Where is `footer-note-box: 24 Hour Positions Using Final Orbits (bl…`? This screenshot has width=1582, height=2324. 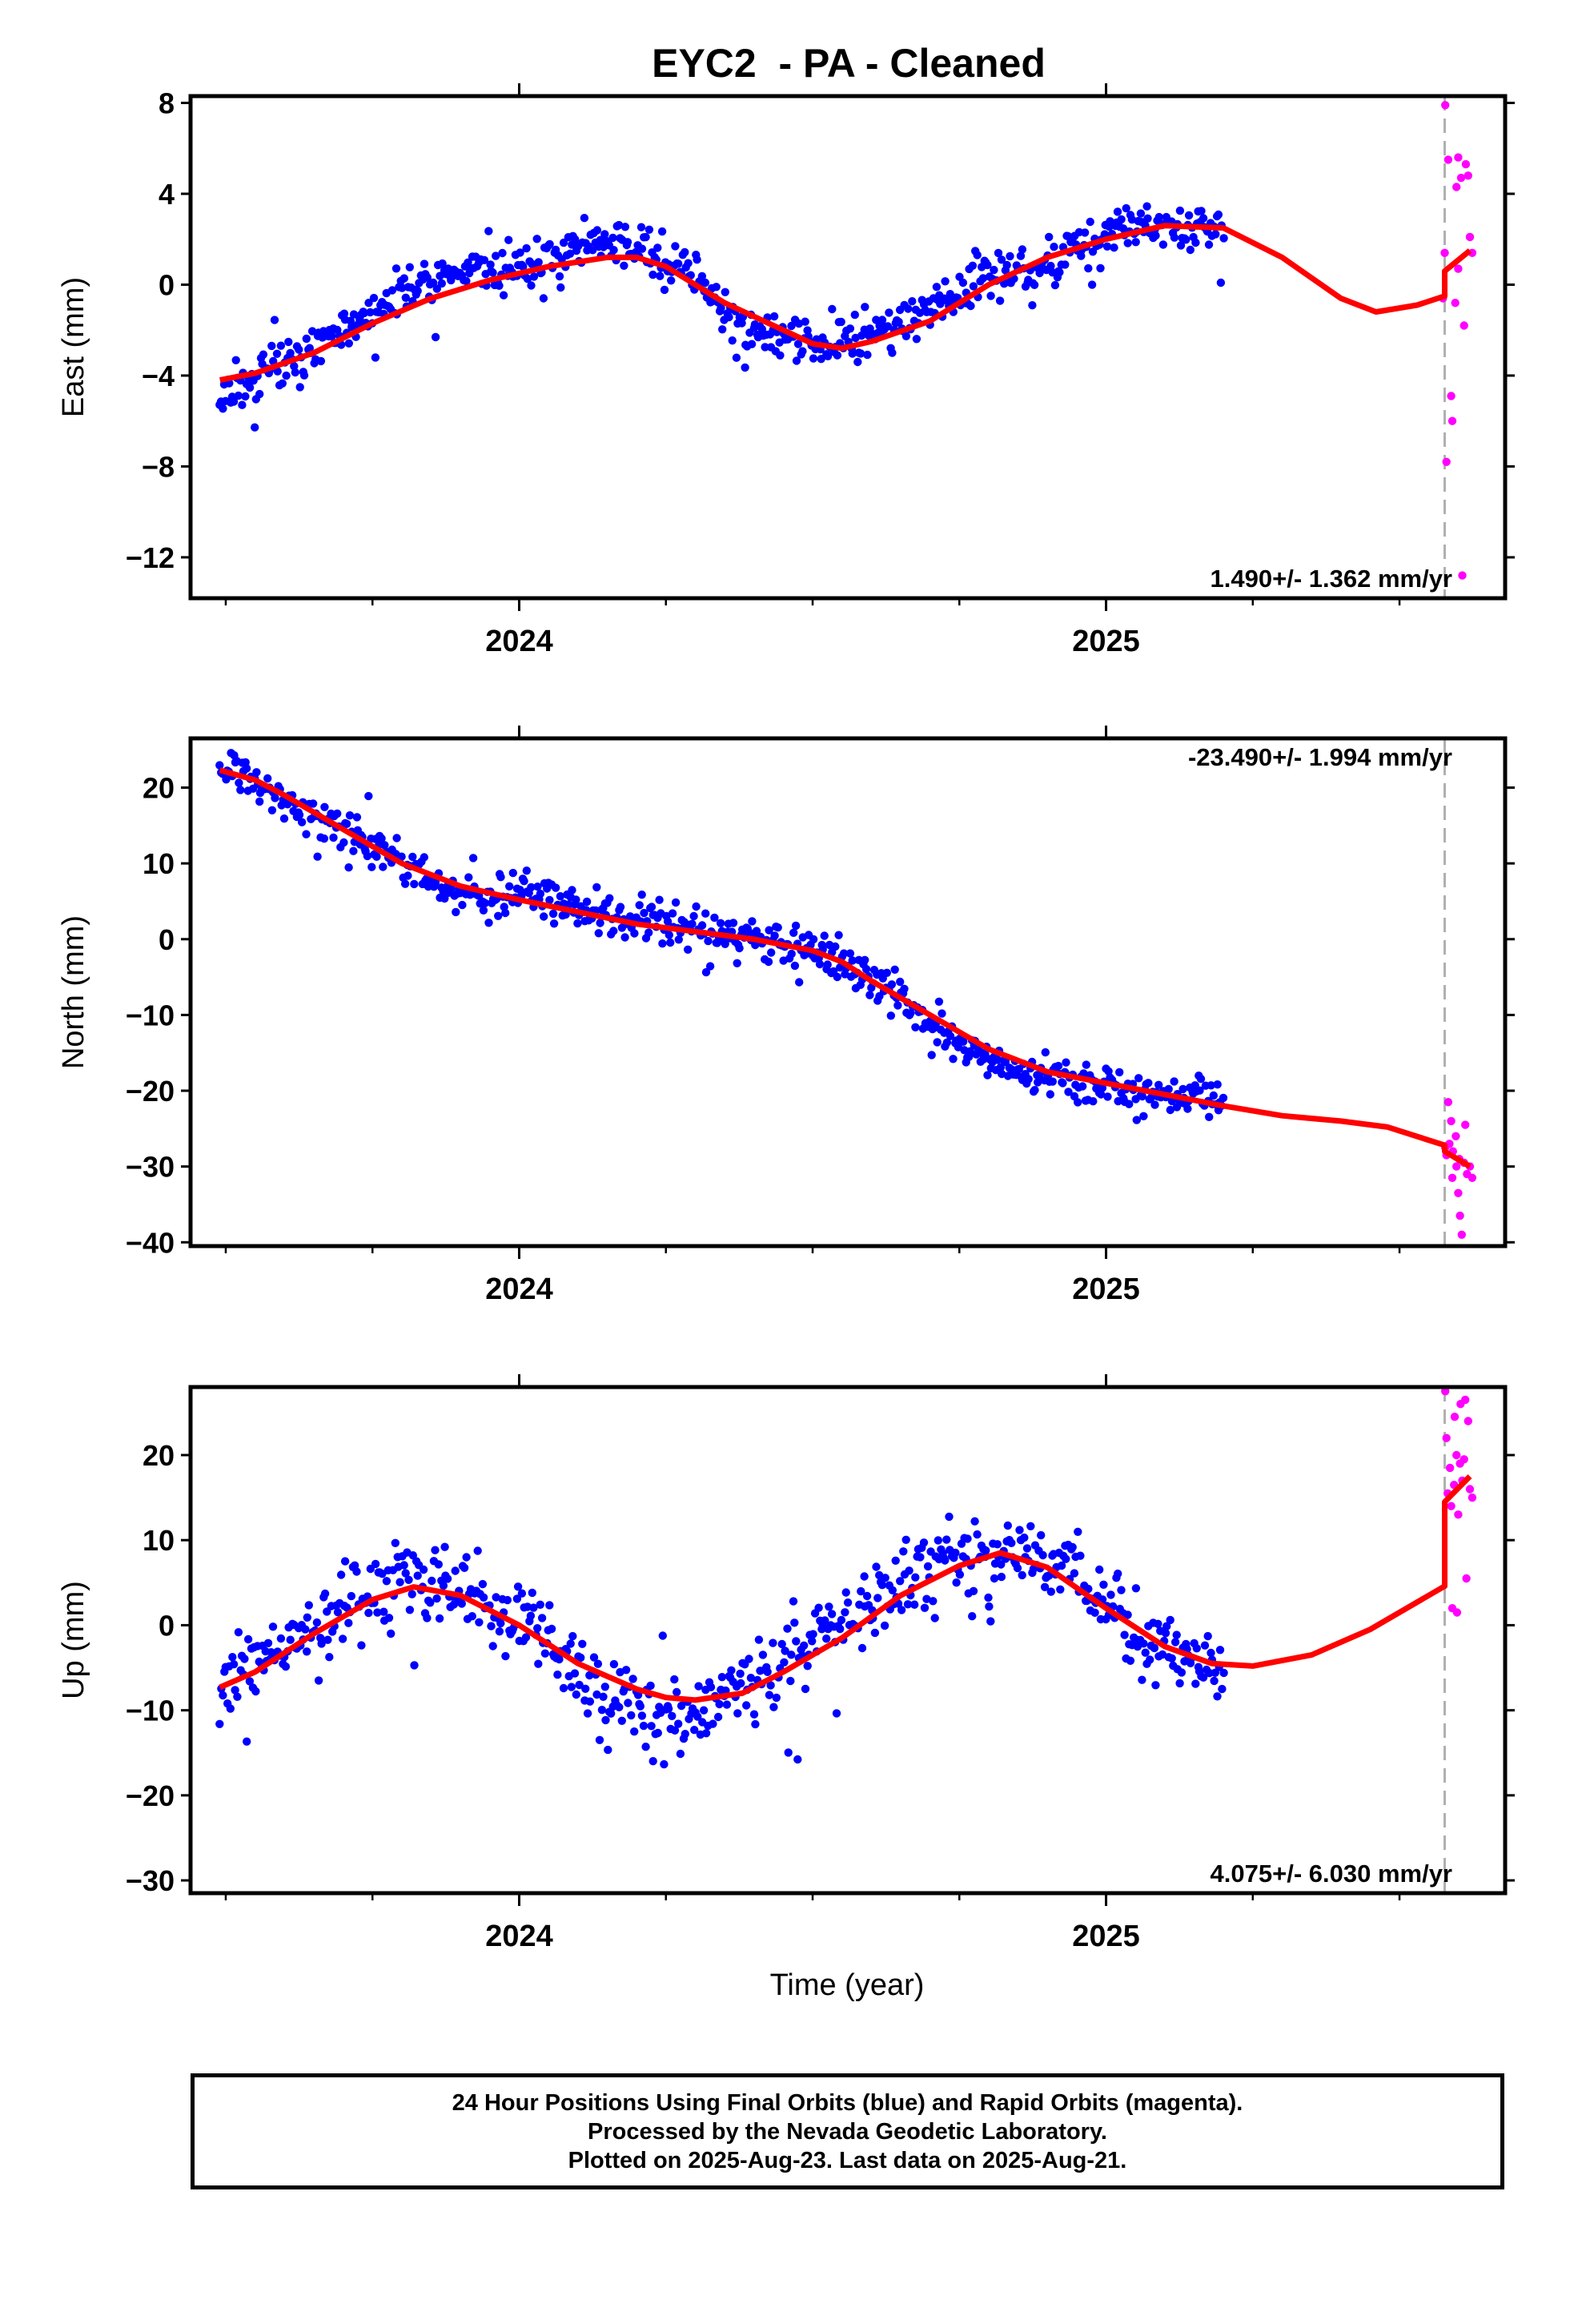
footer-note-box: 24 Hour Positions Using Final Orbits (bl… is located at coordinates (847, 2131).